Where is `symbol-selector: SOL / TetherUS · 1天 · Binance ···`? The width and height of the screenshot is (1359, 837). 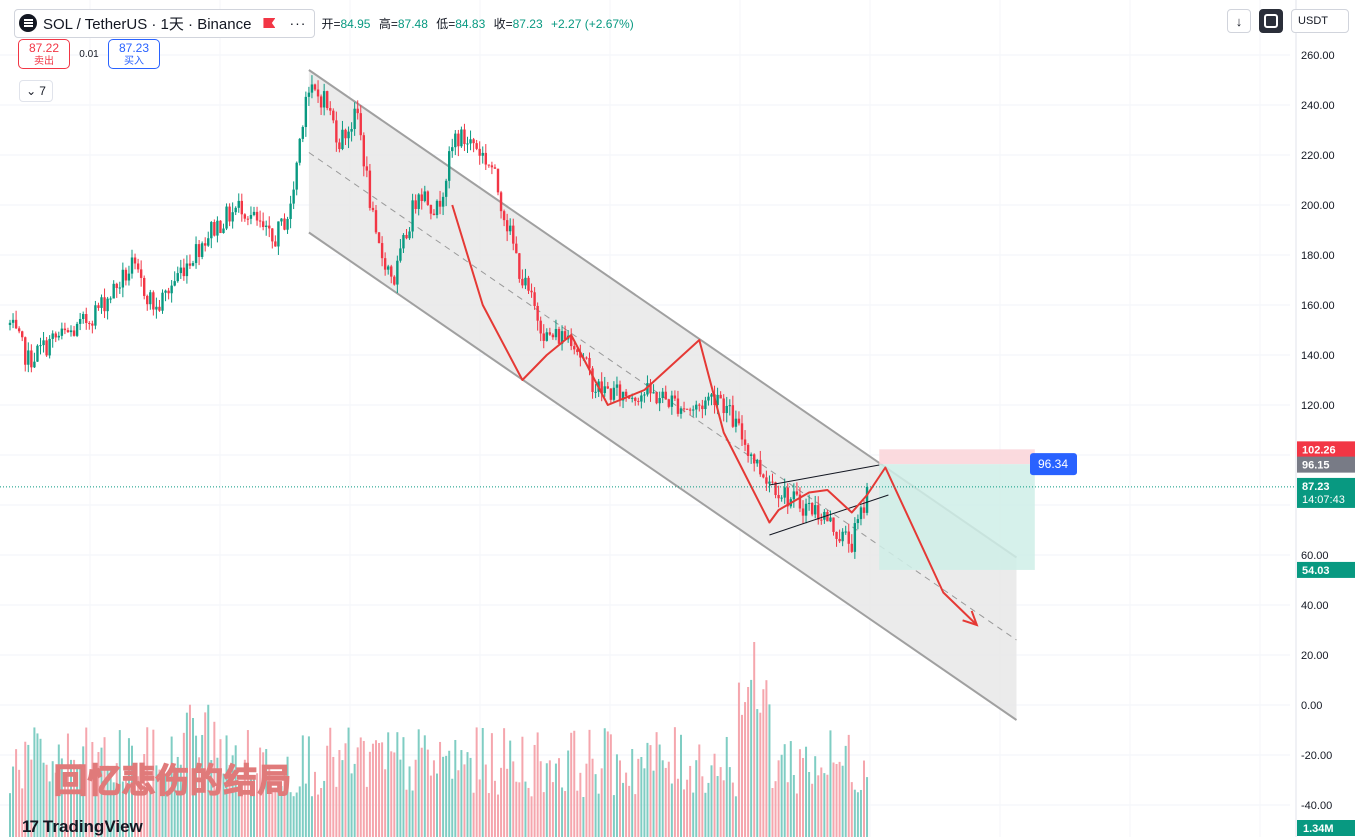
symbol-selector: SOL / TetherUS · 1天 · Binance ··· is located at coordinates (165, 23).